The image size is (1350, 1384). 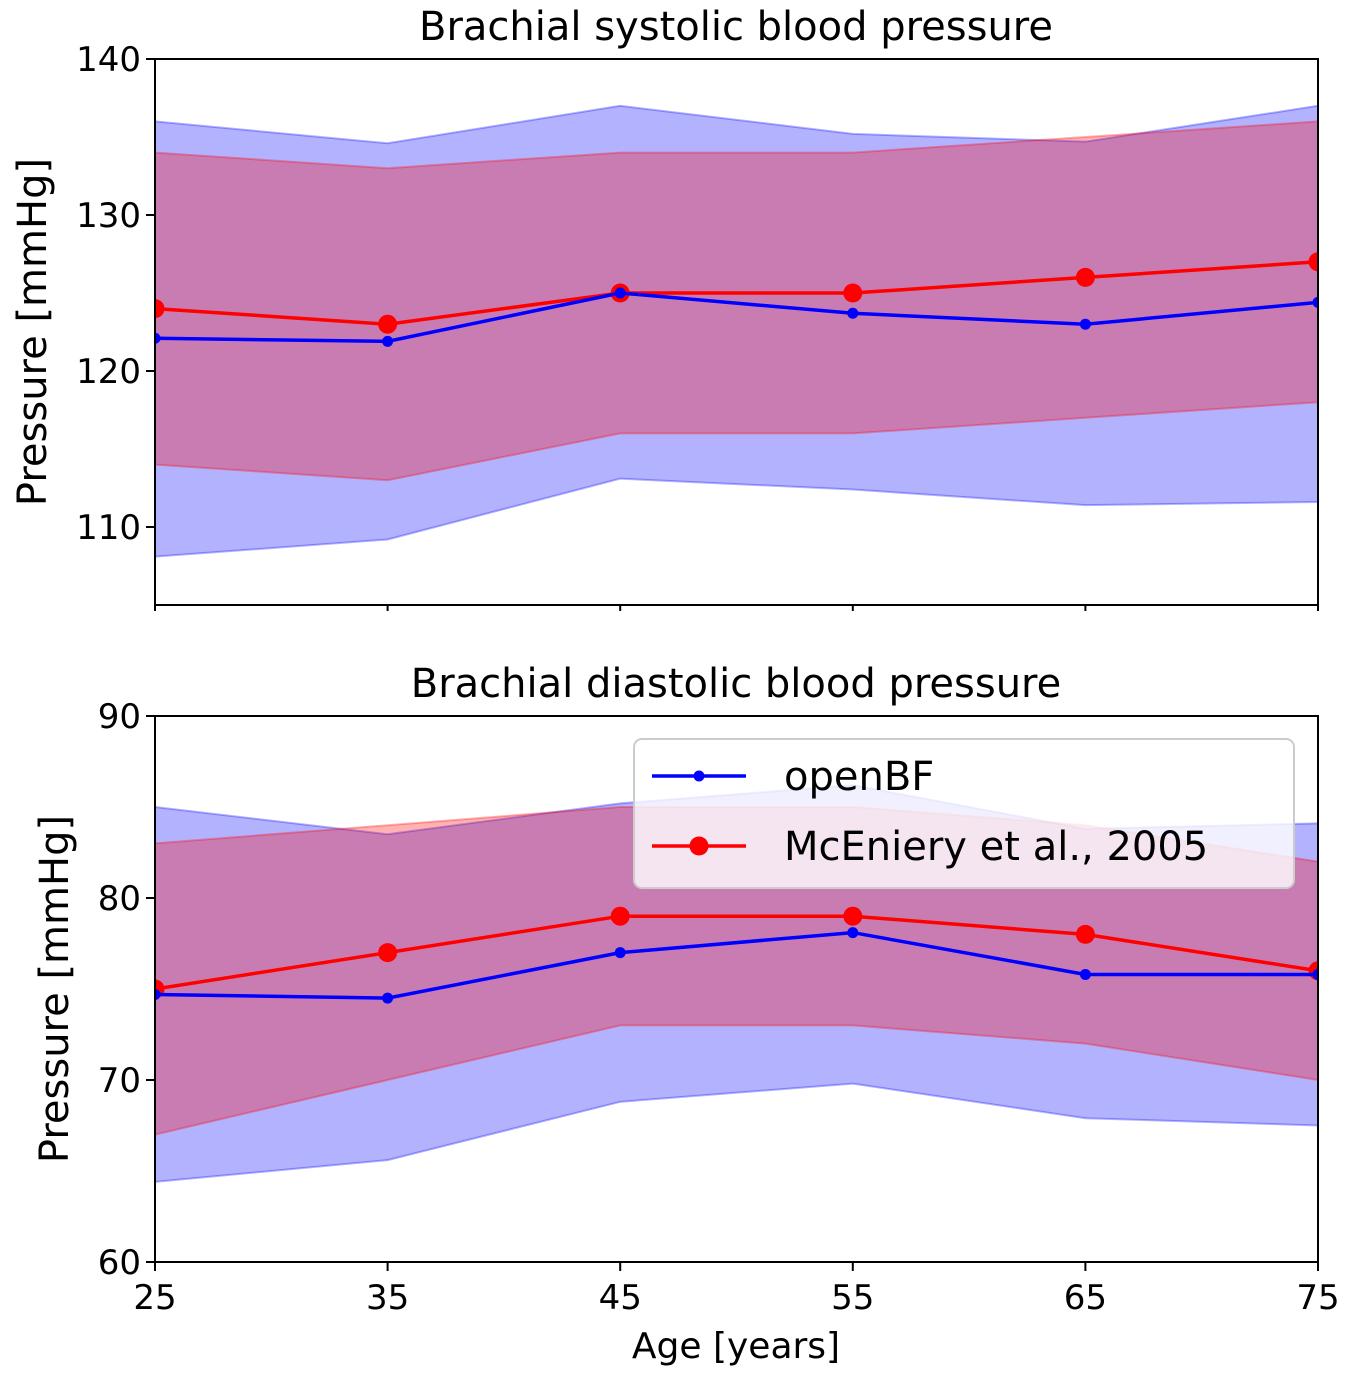 I want to click on y-tick-label: 90, so click(x=119, y=717).